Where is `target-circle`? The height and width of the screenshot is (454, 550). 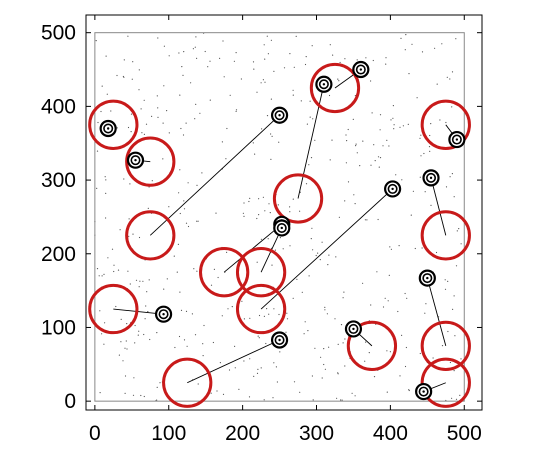
target-circle is located at coordinates (445, 382).